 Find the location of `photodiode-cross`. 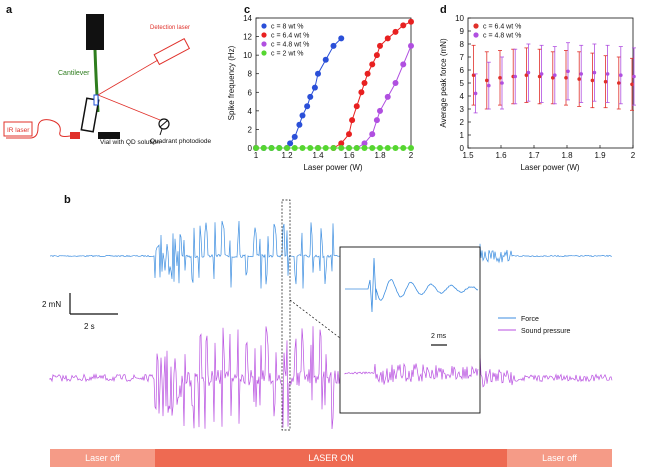

photodiode-cross is located at coordinates (164, 123).